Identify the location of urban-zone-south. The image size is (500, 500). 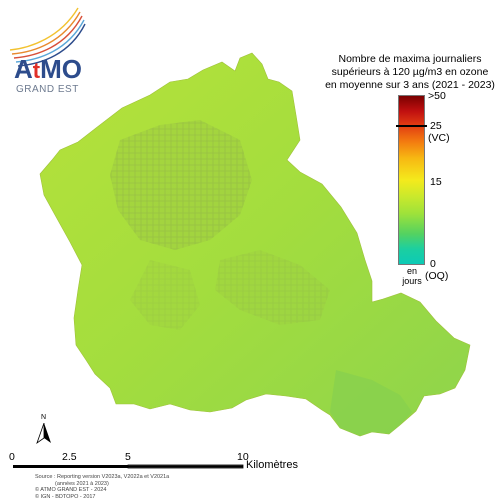
(165, 295).